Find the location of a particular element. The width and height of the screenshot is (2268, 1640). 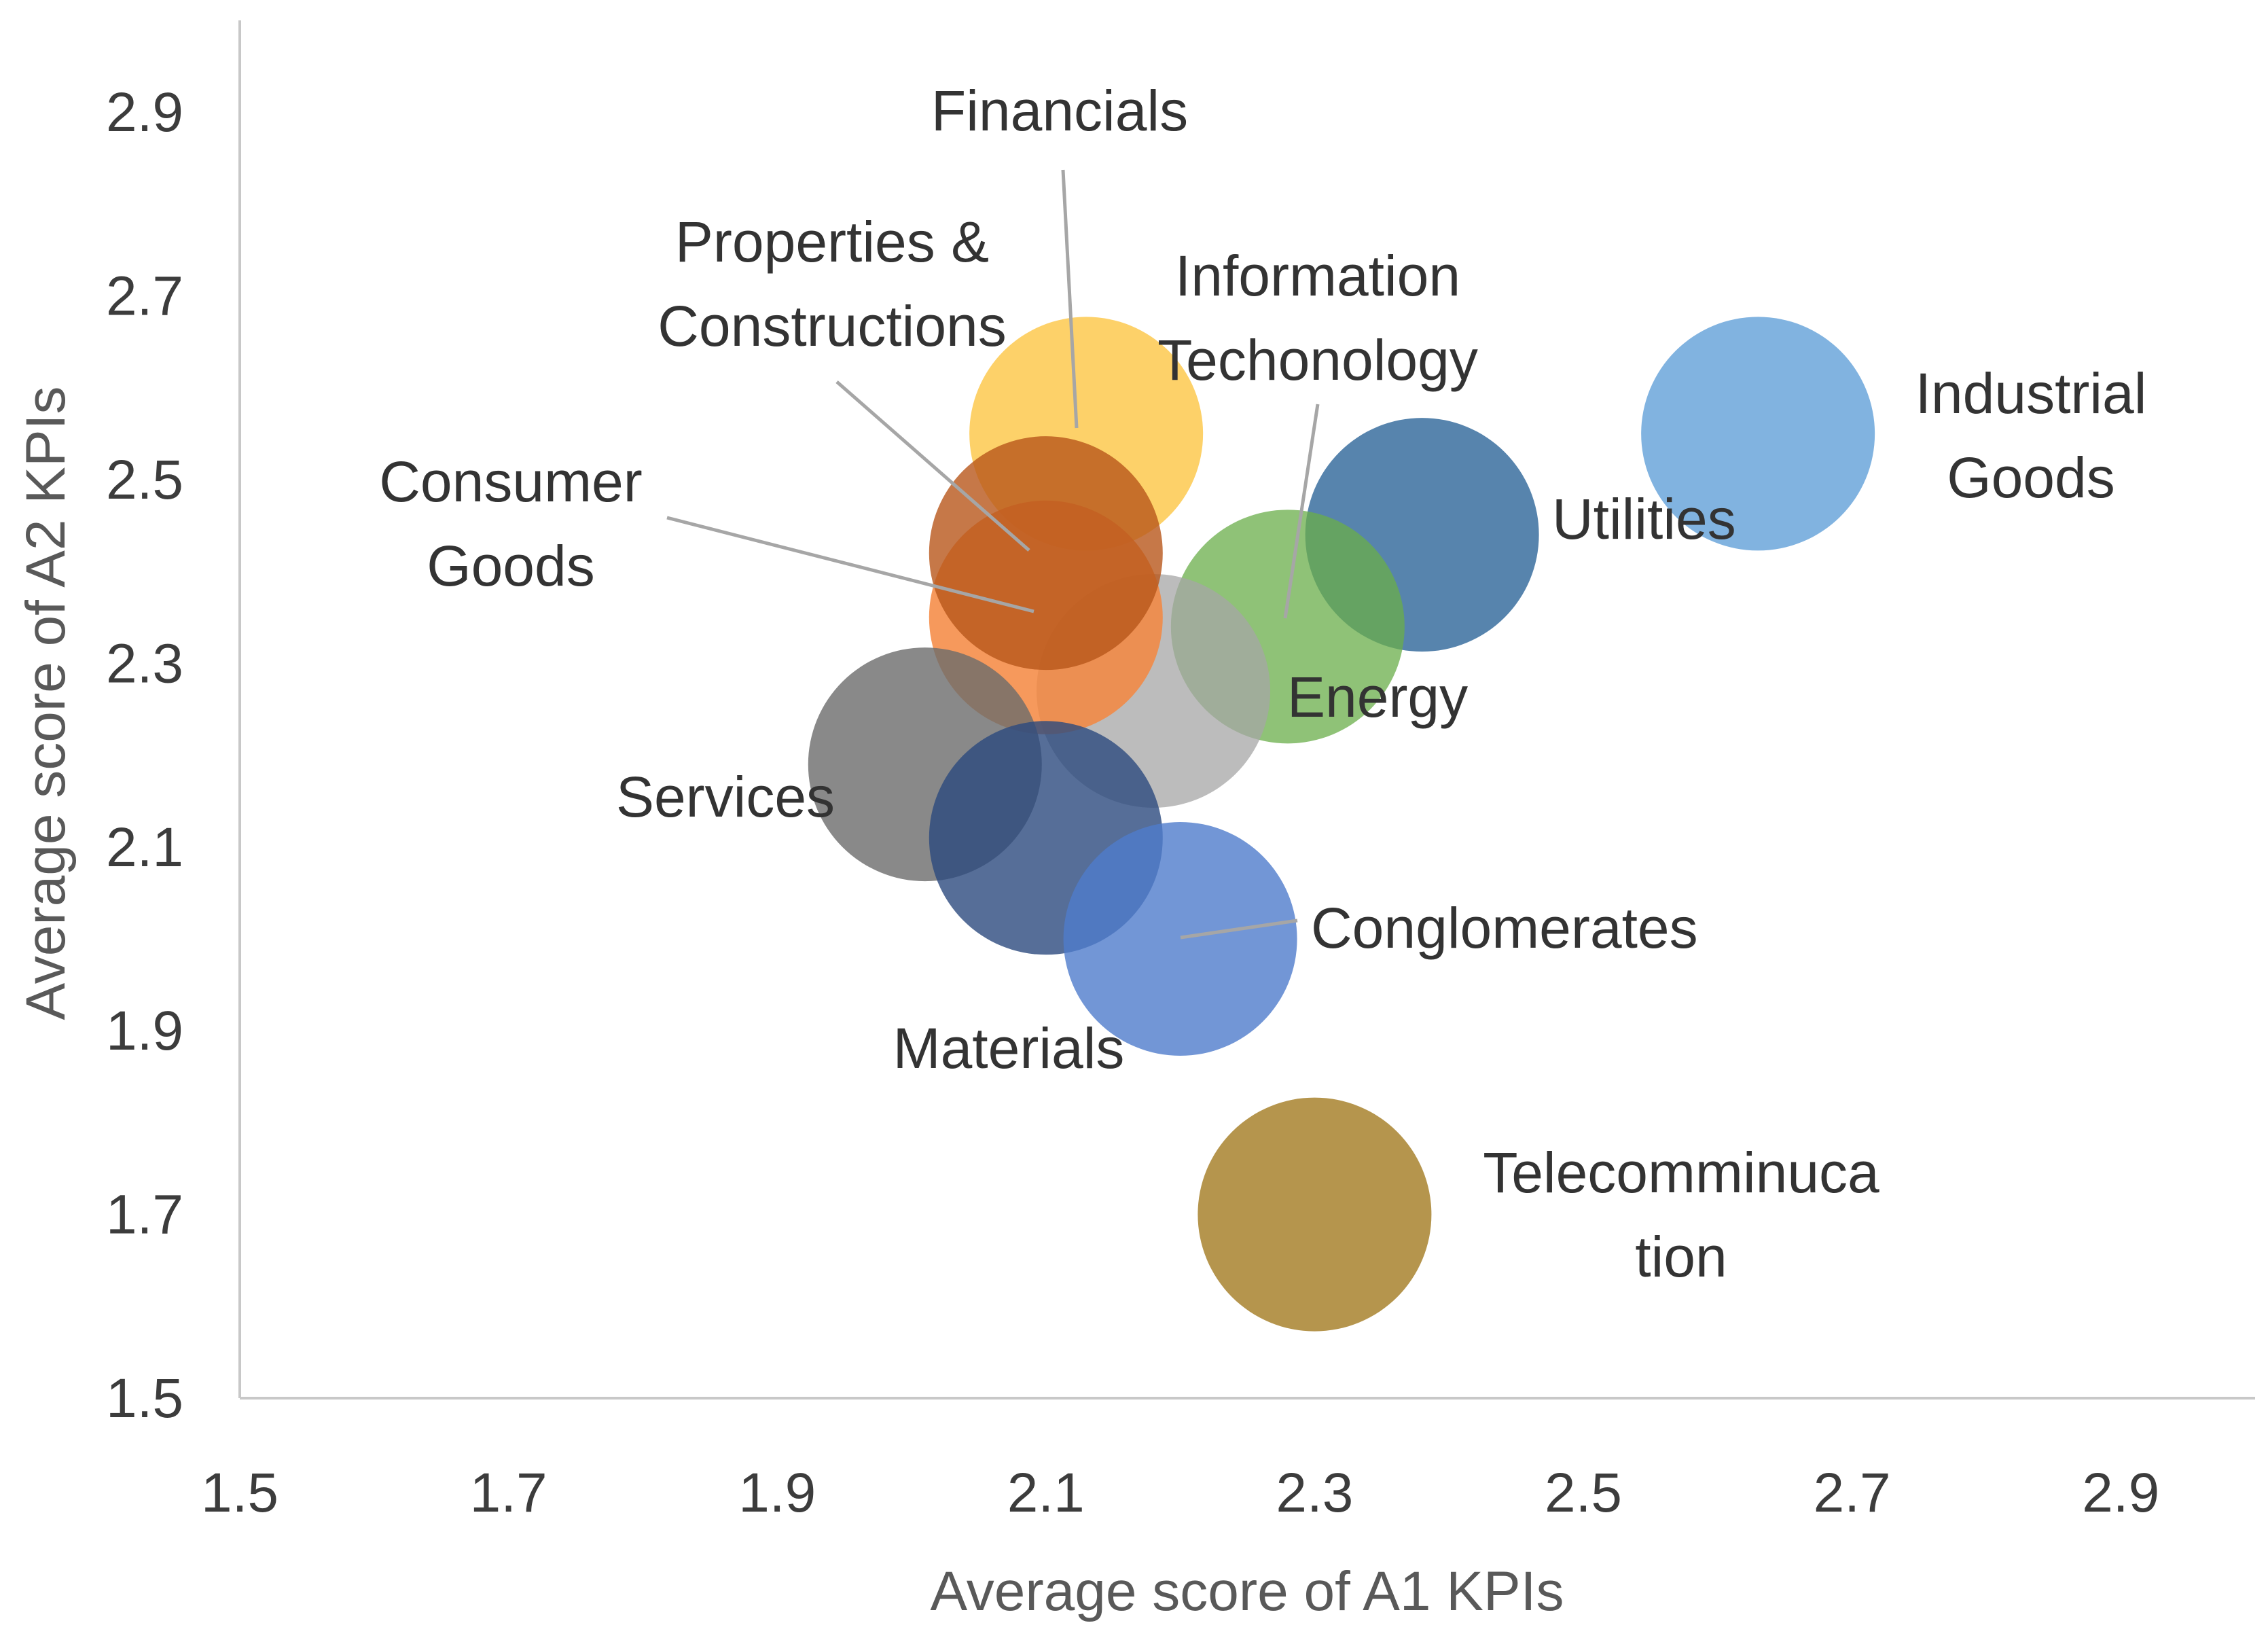

y-axis-title: Average score of A2 KPIs is located at coordinates (46, 703).